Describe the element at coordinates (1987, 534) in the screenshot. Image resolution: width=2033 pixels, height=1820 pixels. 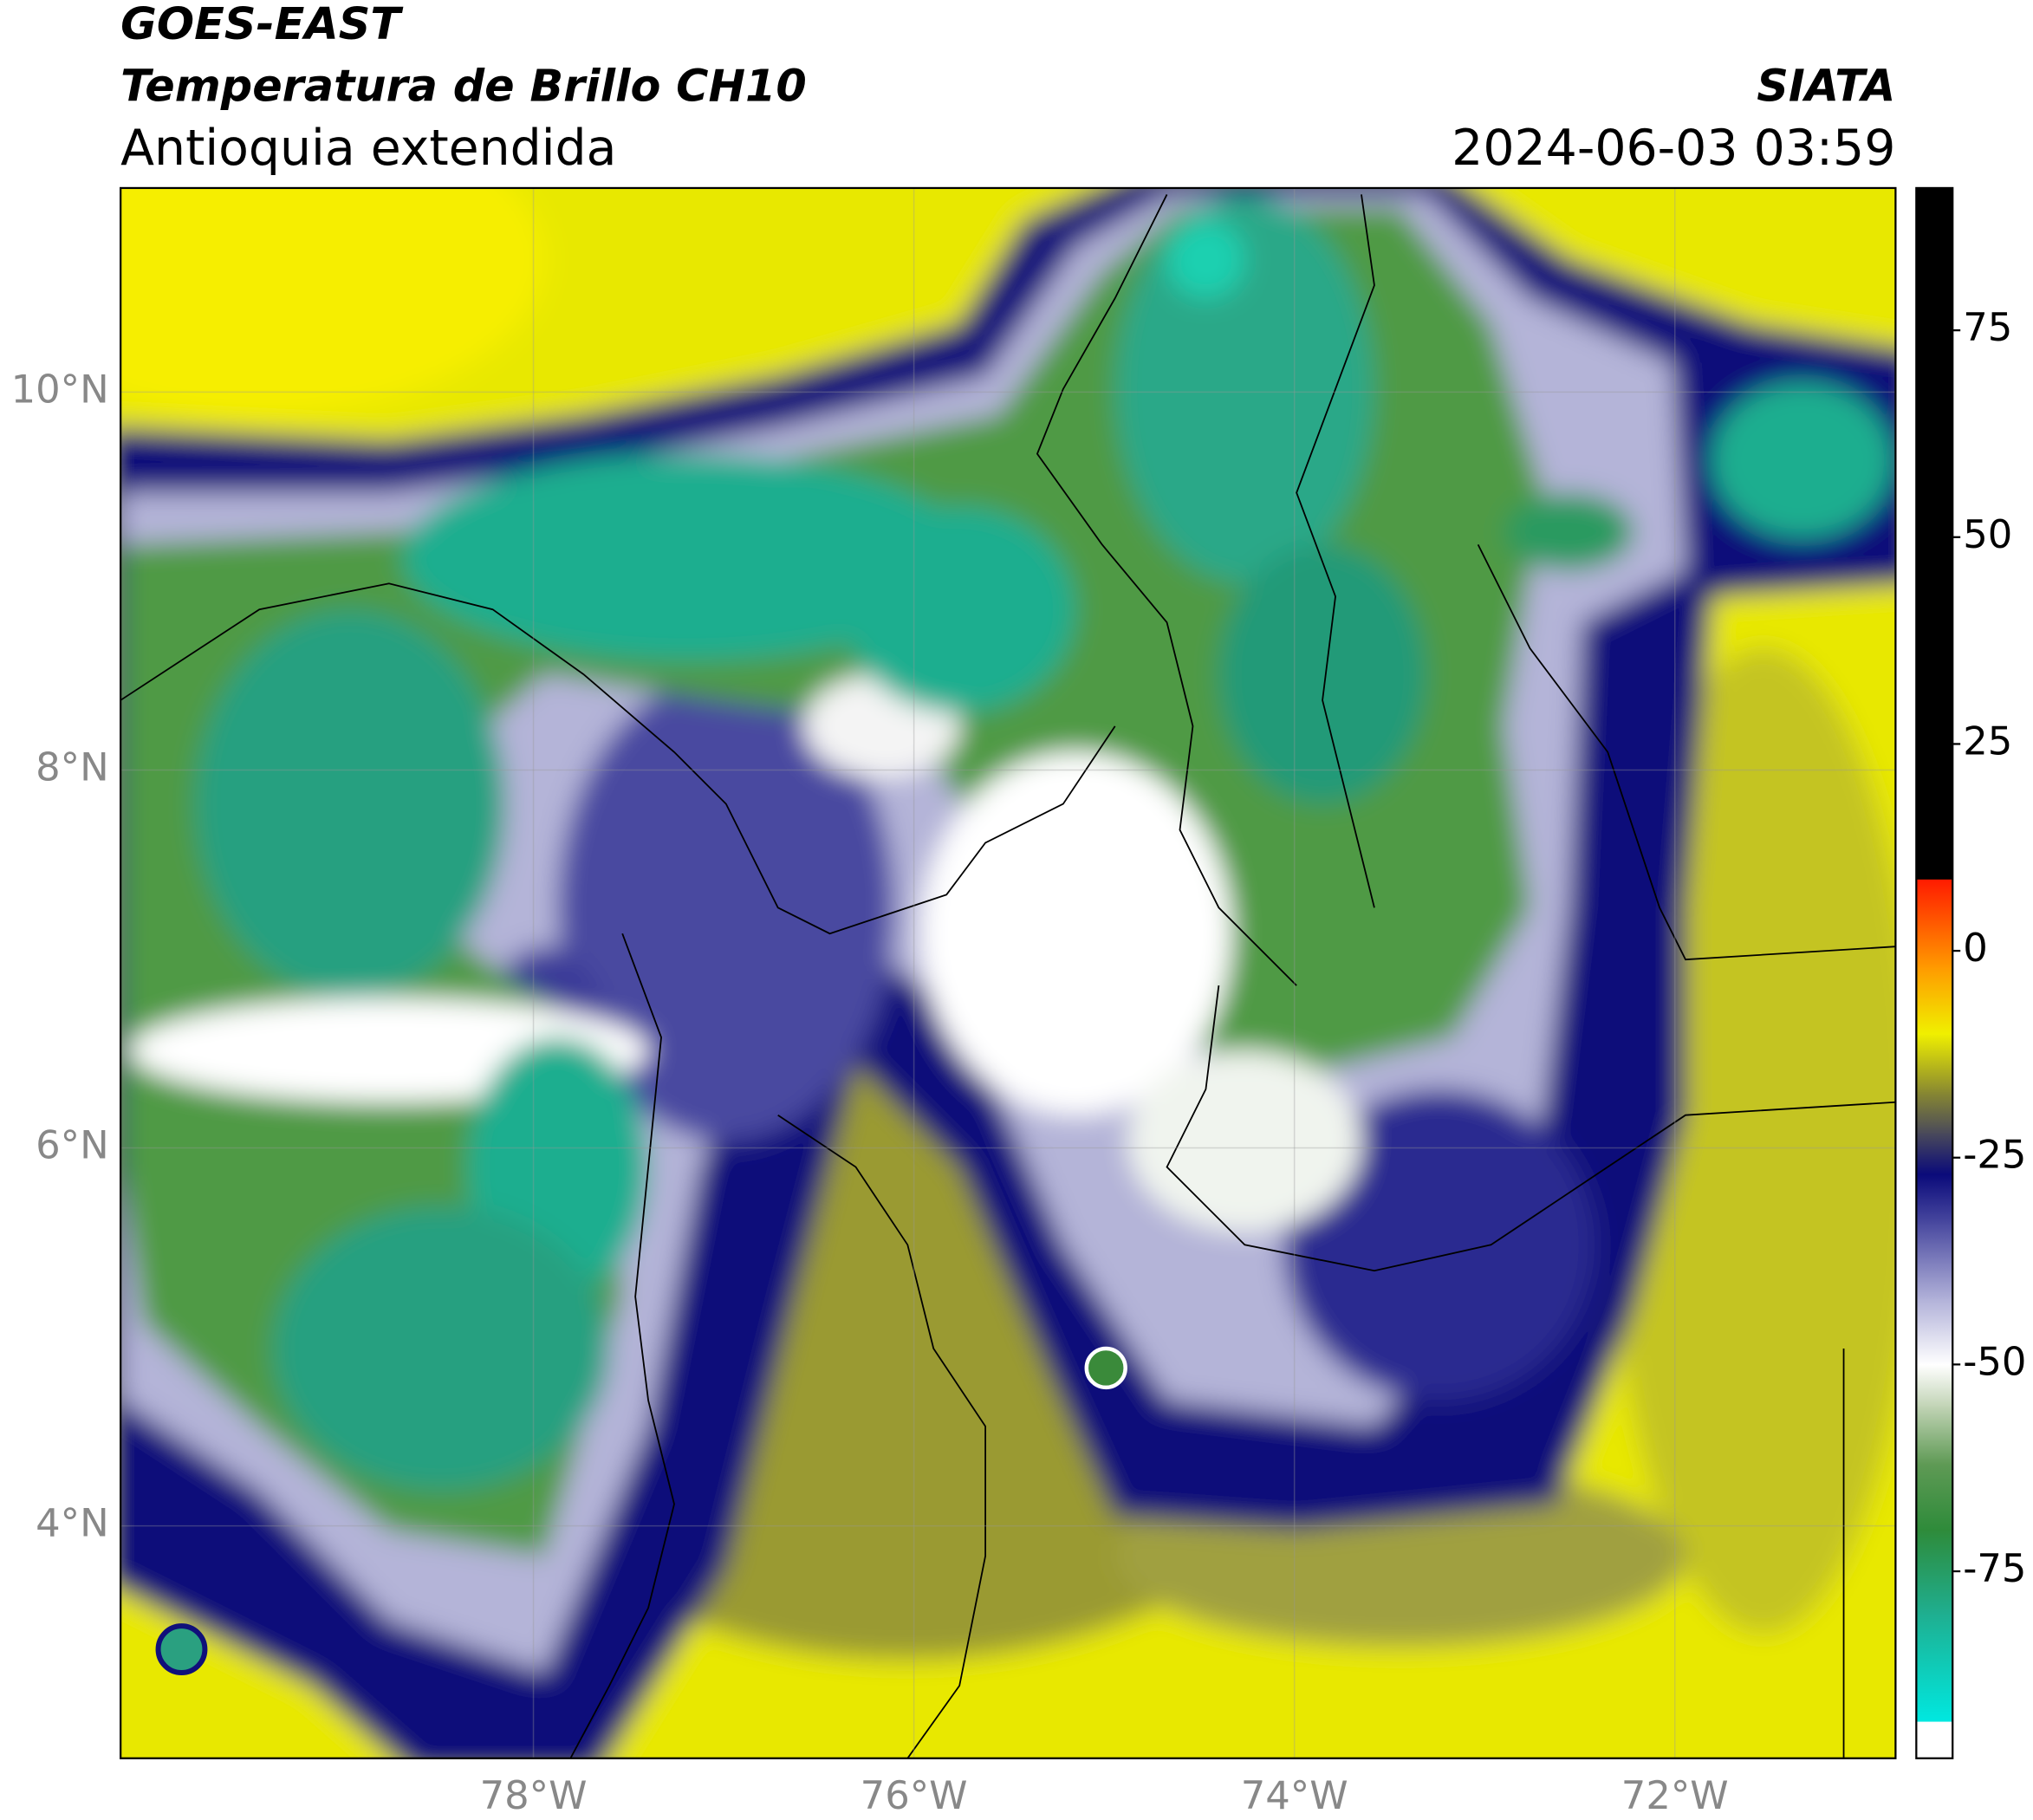
I see `colorbar-tick-label: 50` at that location.